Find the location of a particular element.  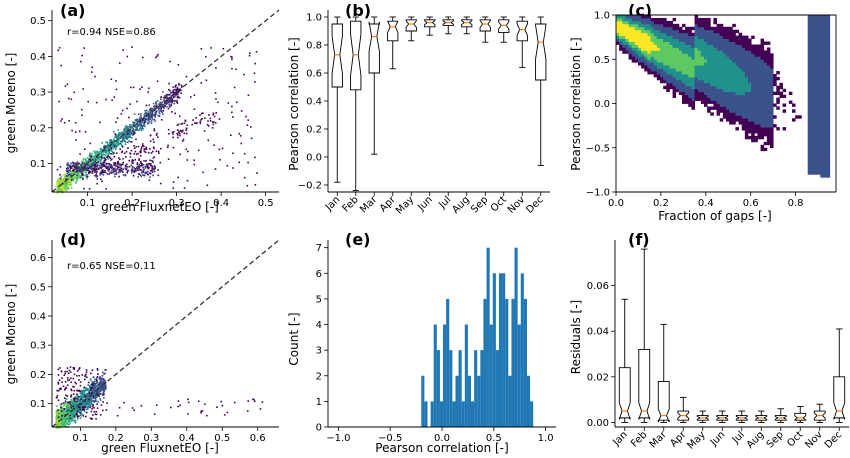

panel-f-box-may: May is located at coordinates (697, 431).